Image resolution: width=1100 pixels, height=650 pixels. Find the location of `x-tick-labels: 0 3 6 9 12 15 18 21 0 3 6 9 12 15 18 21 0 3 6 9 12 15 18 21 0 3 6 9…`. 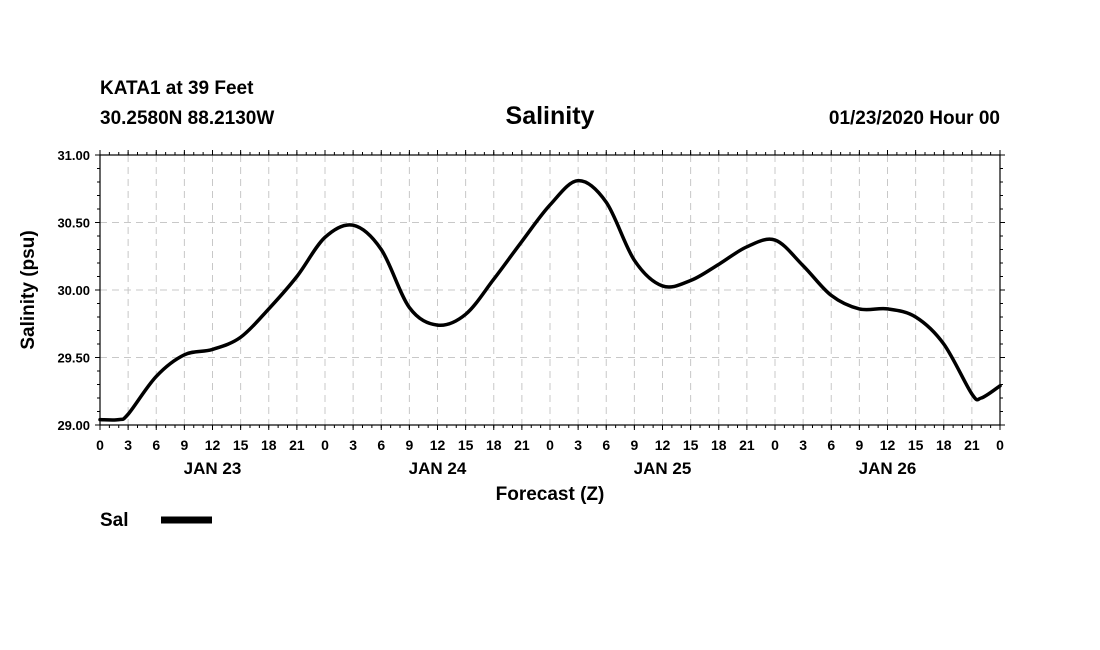

x-tick-labels: 0 3 6 9 12 15 18 21 0 3 6 9 12 15 18 21 0 3 6 9 12 15 18 21 0 3 6 9… is located at coordinates (550, 445).